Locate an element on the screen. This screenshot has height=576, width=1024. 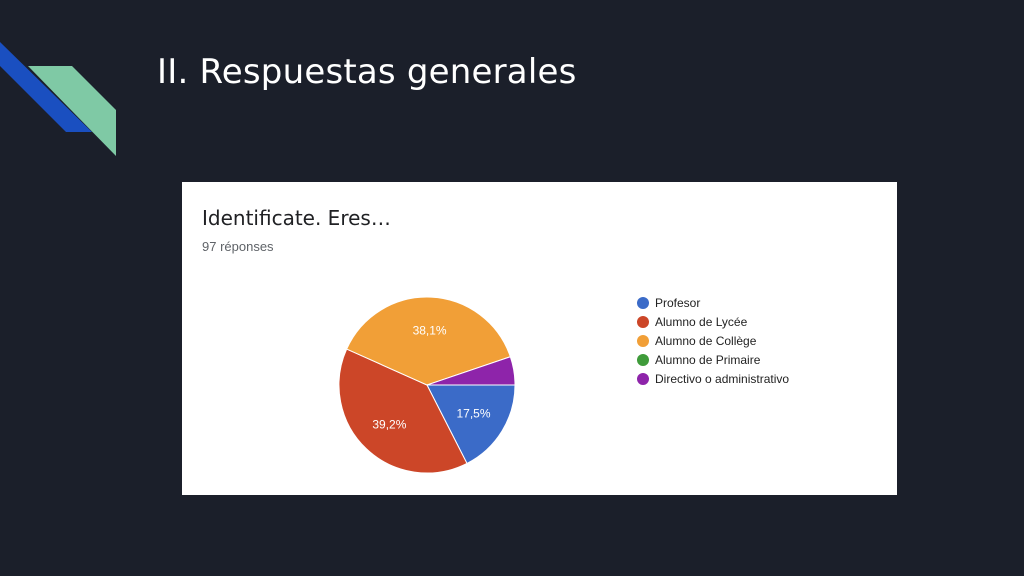
pie-chart: 17,5% 39,2% 38,1% is located at coordinates (427, 385).